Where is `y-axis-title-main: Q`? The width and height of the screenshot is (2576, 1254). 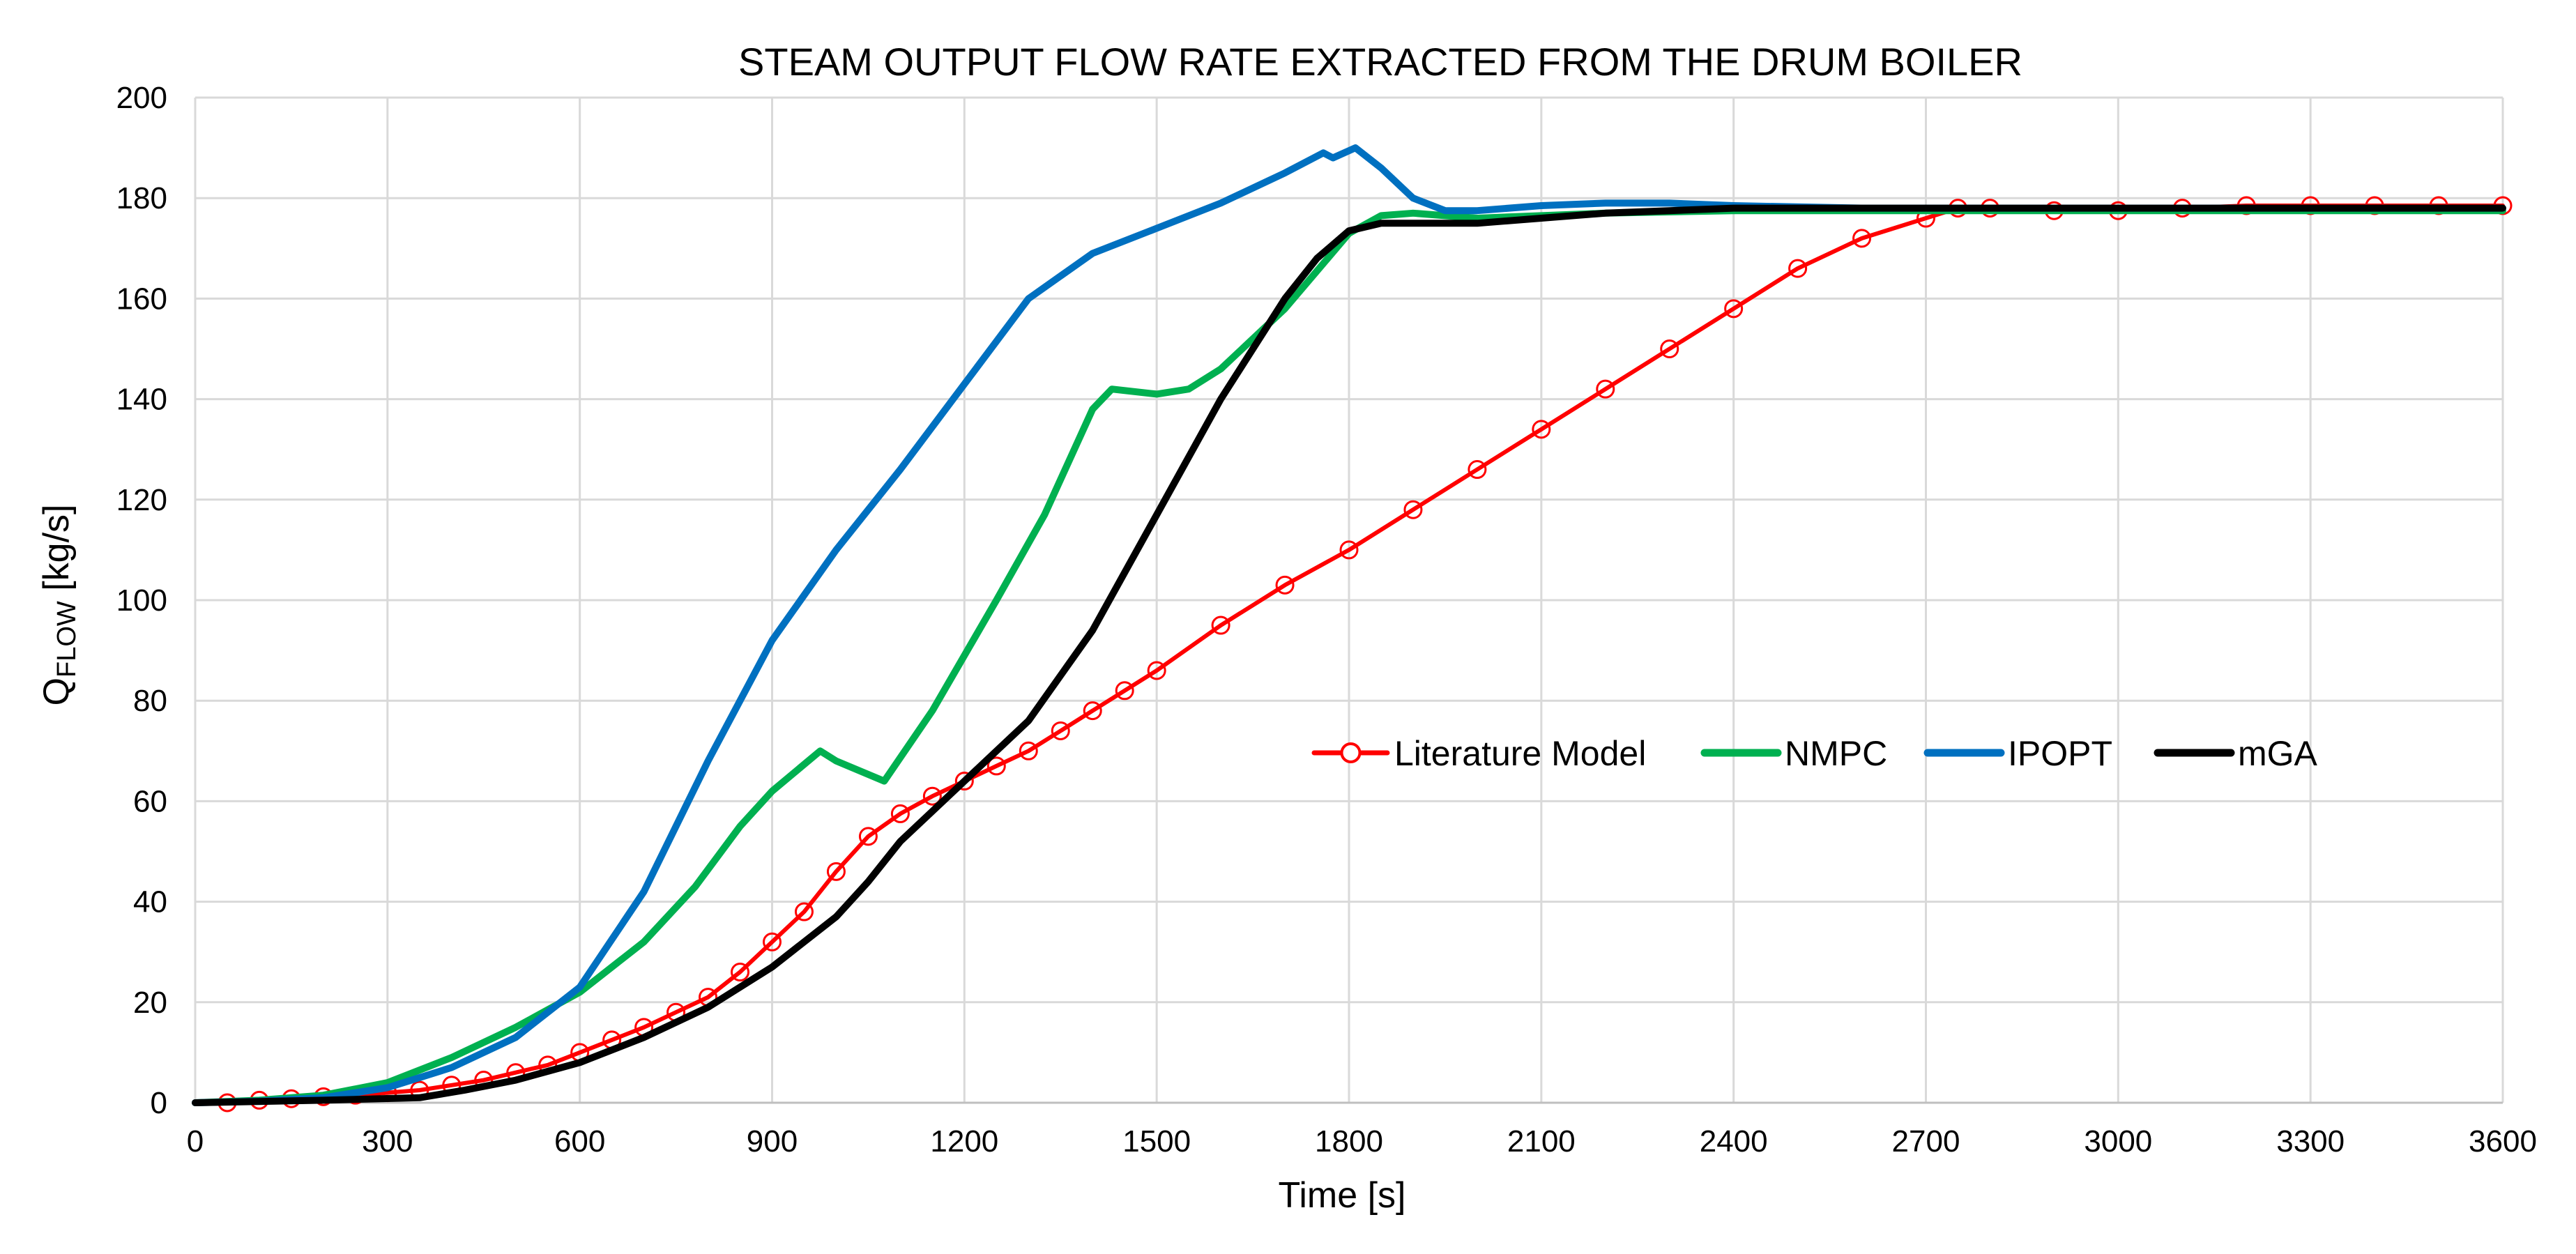 y-axis-title-main: Q is located at coordinates (57, 691).